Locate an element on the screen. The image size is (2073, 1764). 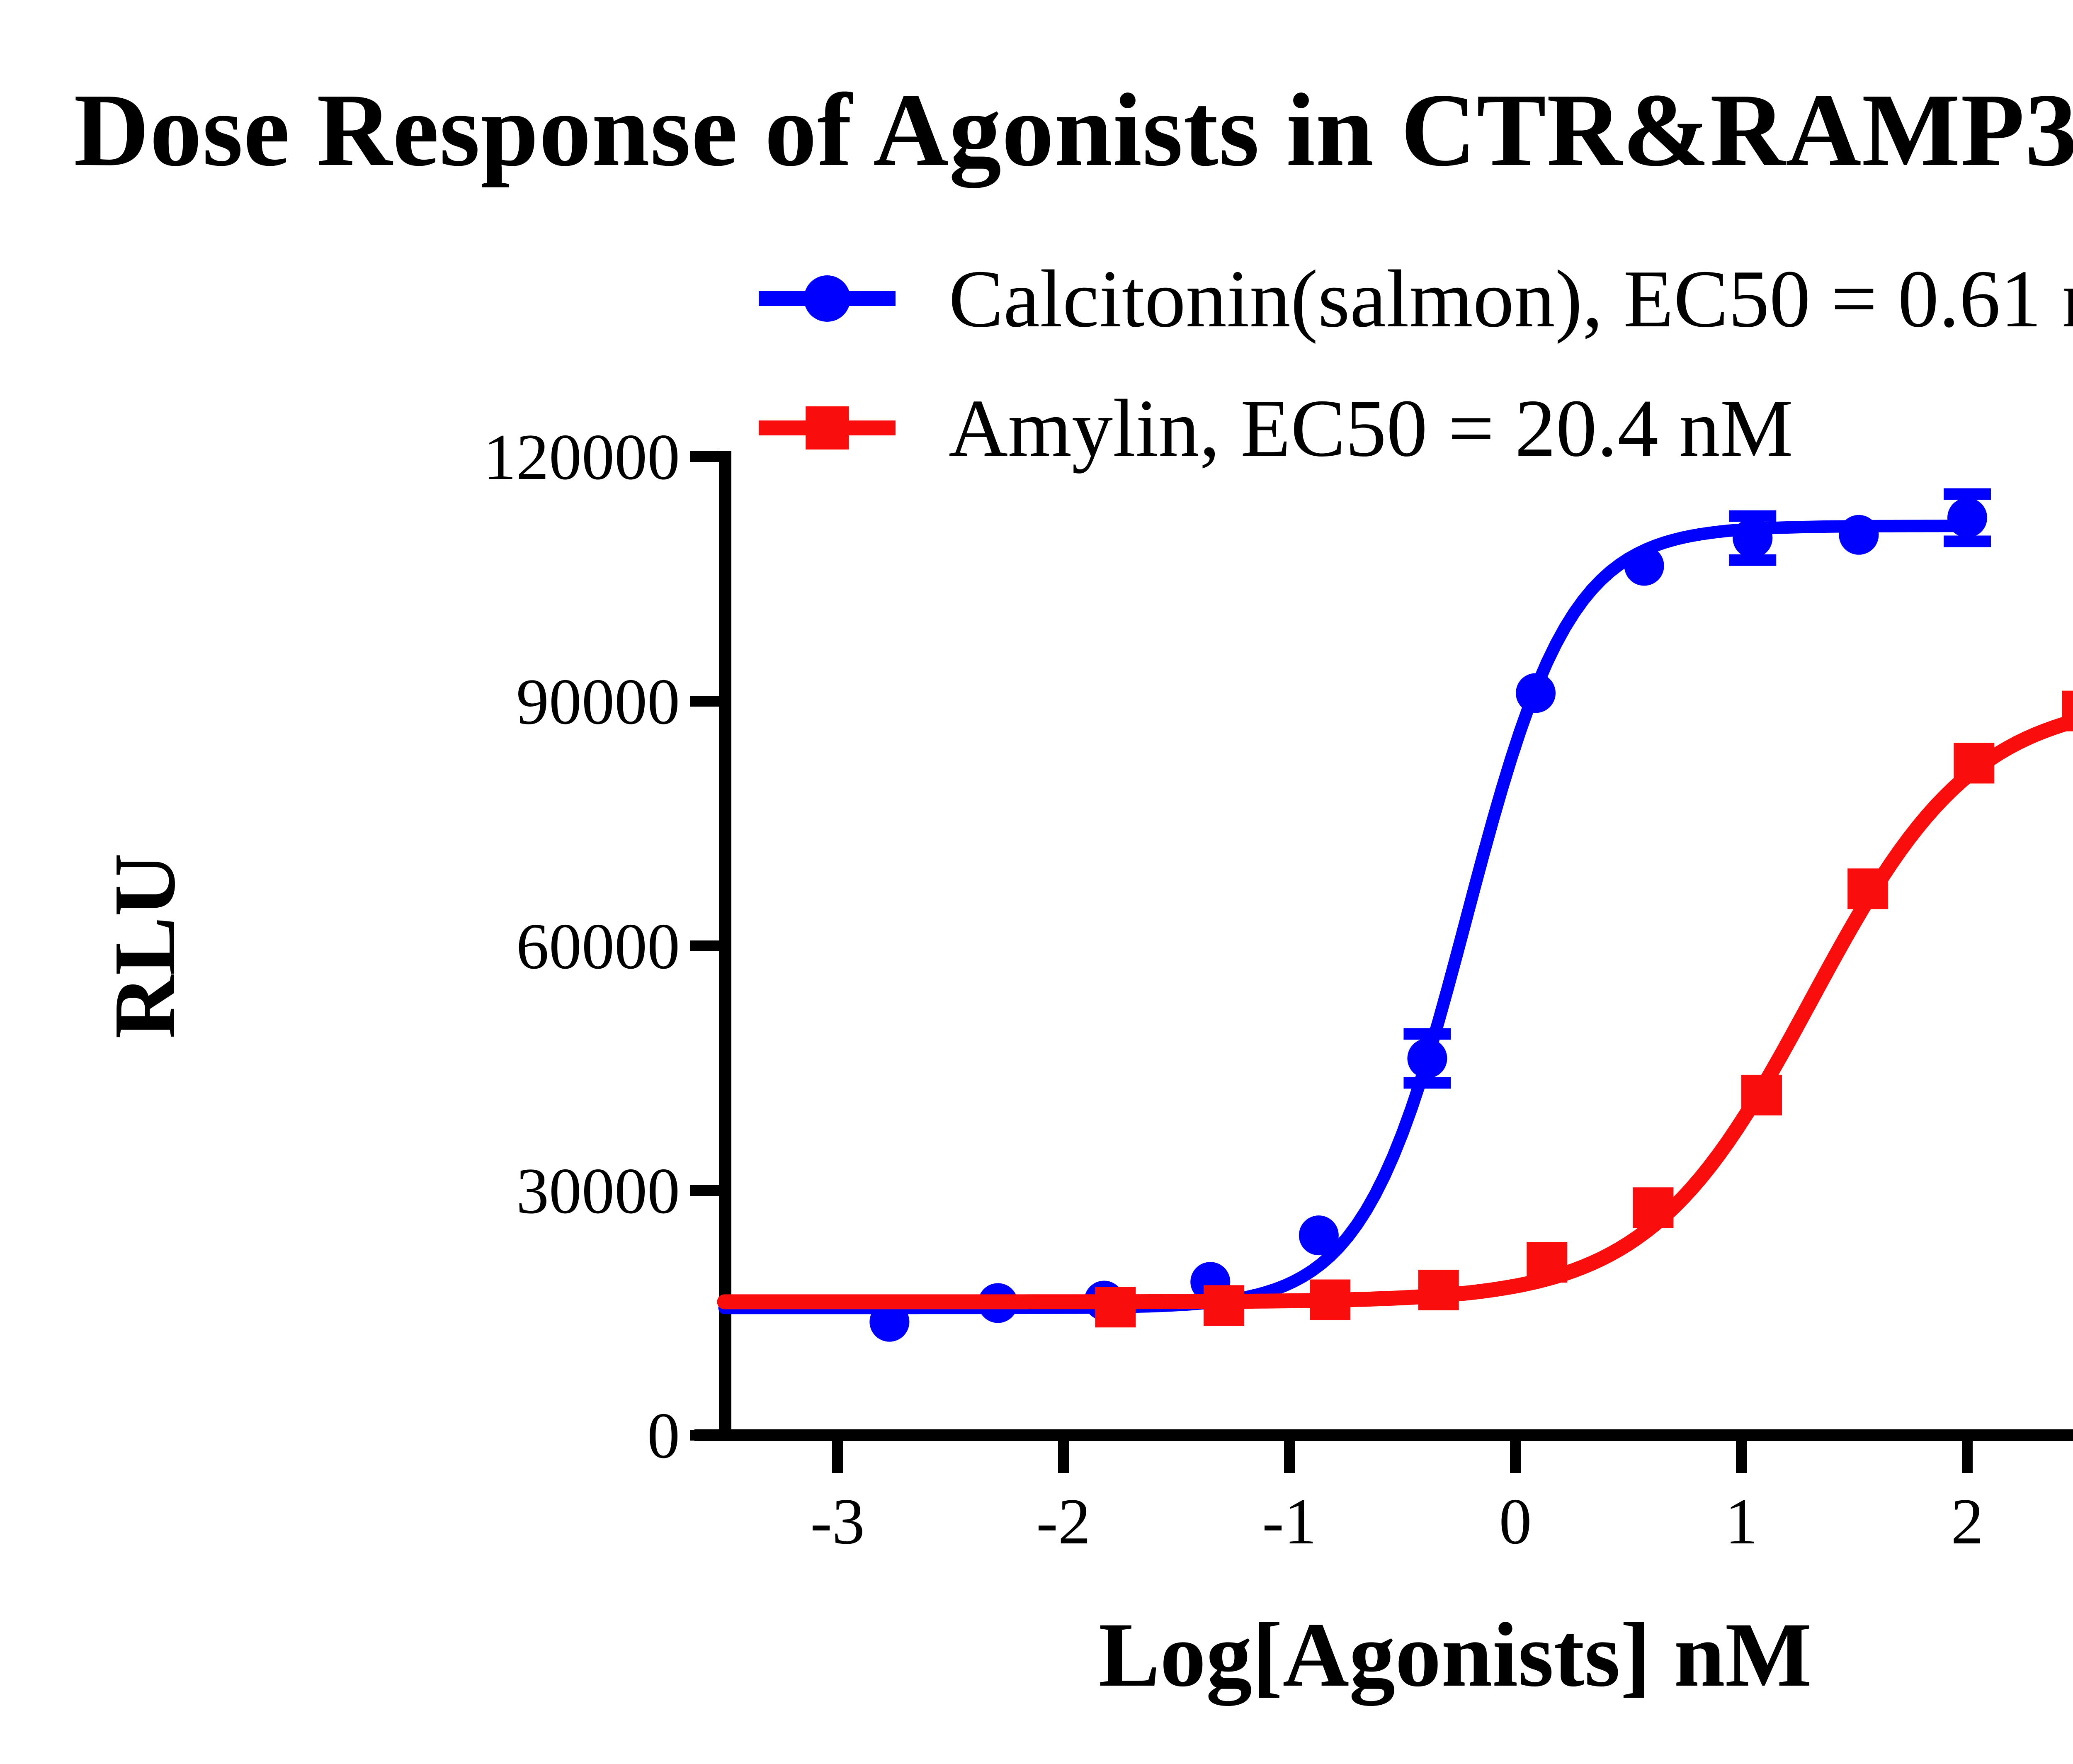
y-axis-ticks is located at coordinates (707, 946).